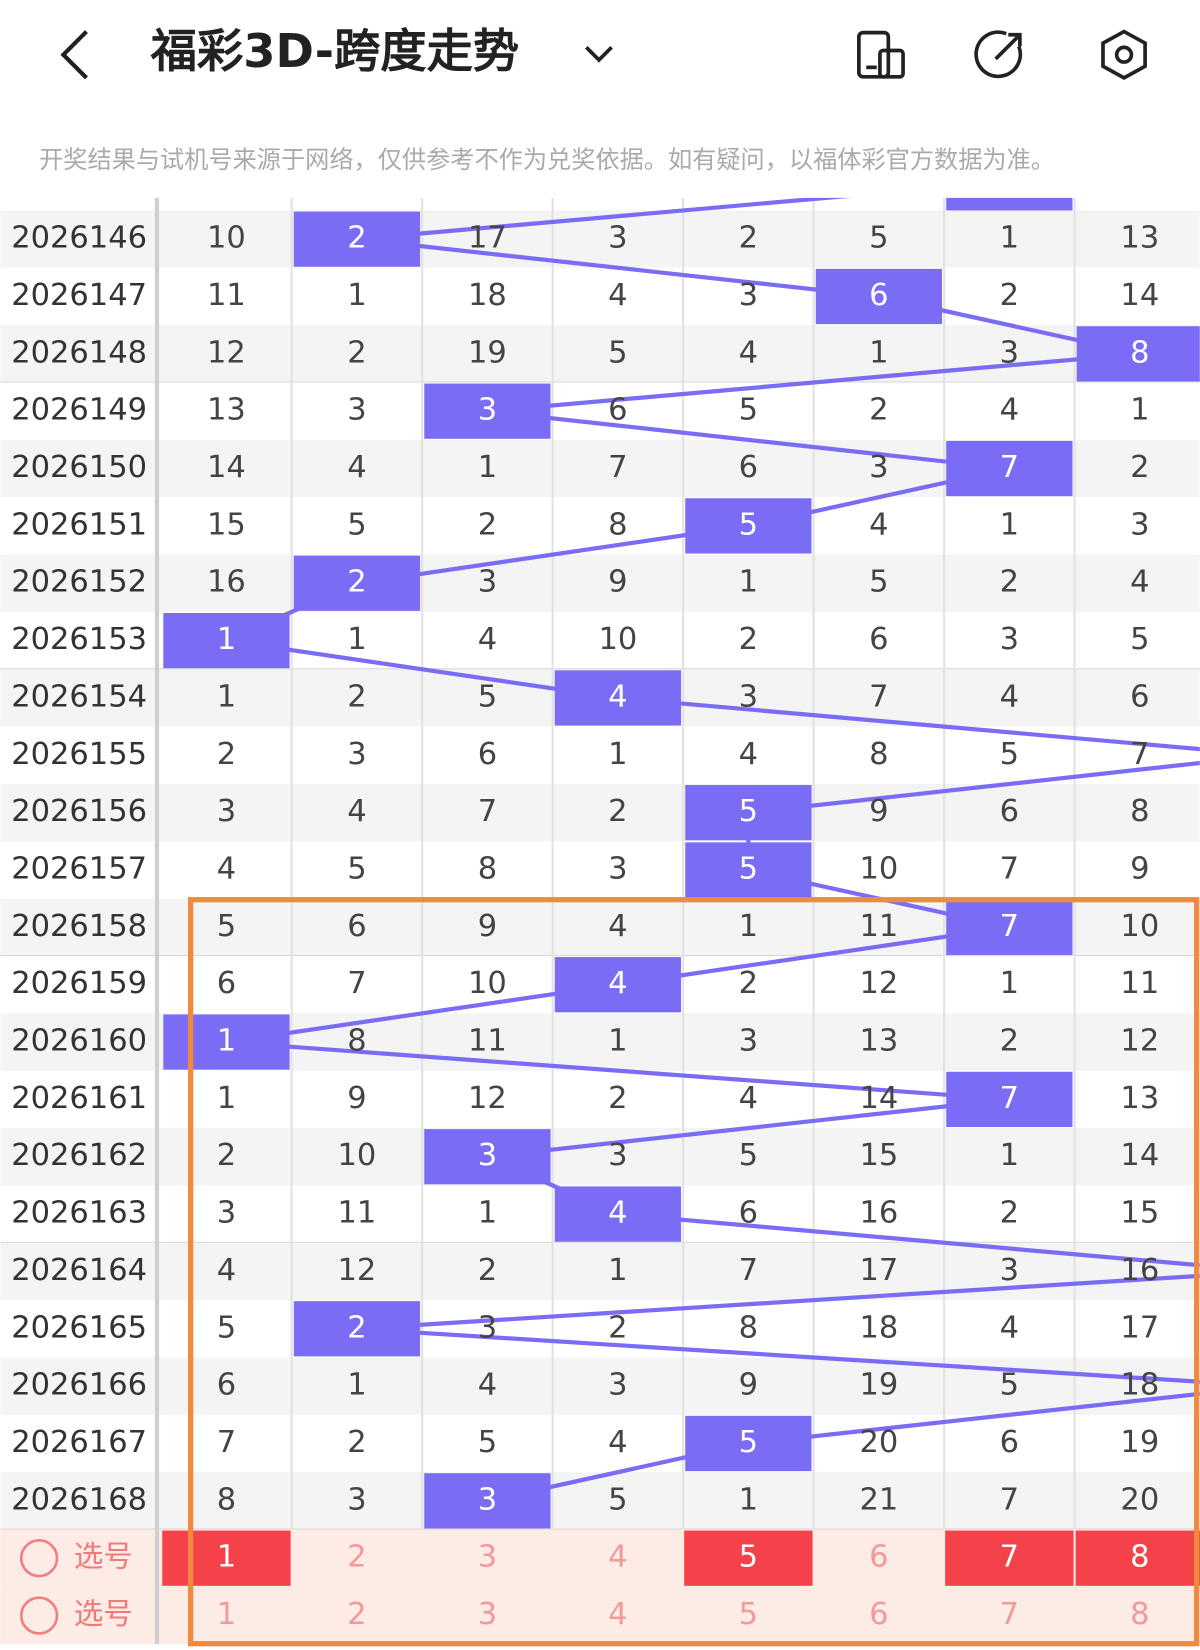 The height and width of the screenshot is (1650, 1200). I want to click on layout-icon, so click(881, 54).